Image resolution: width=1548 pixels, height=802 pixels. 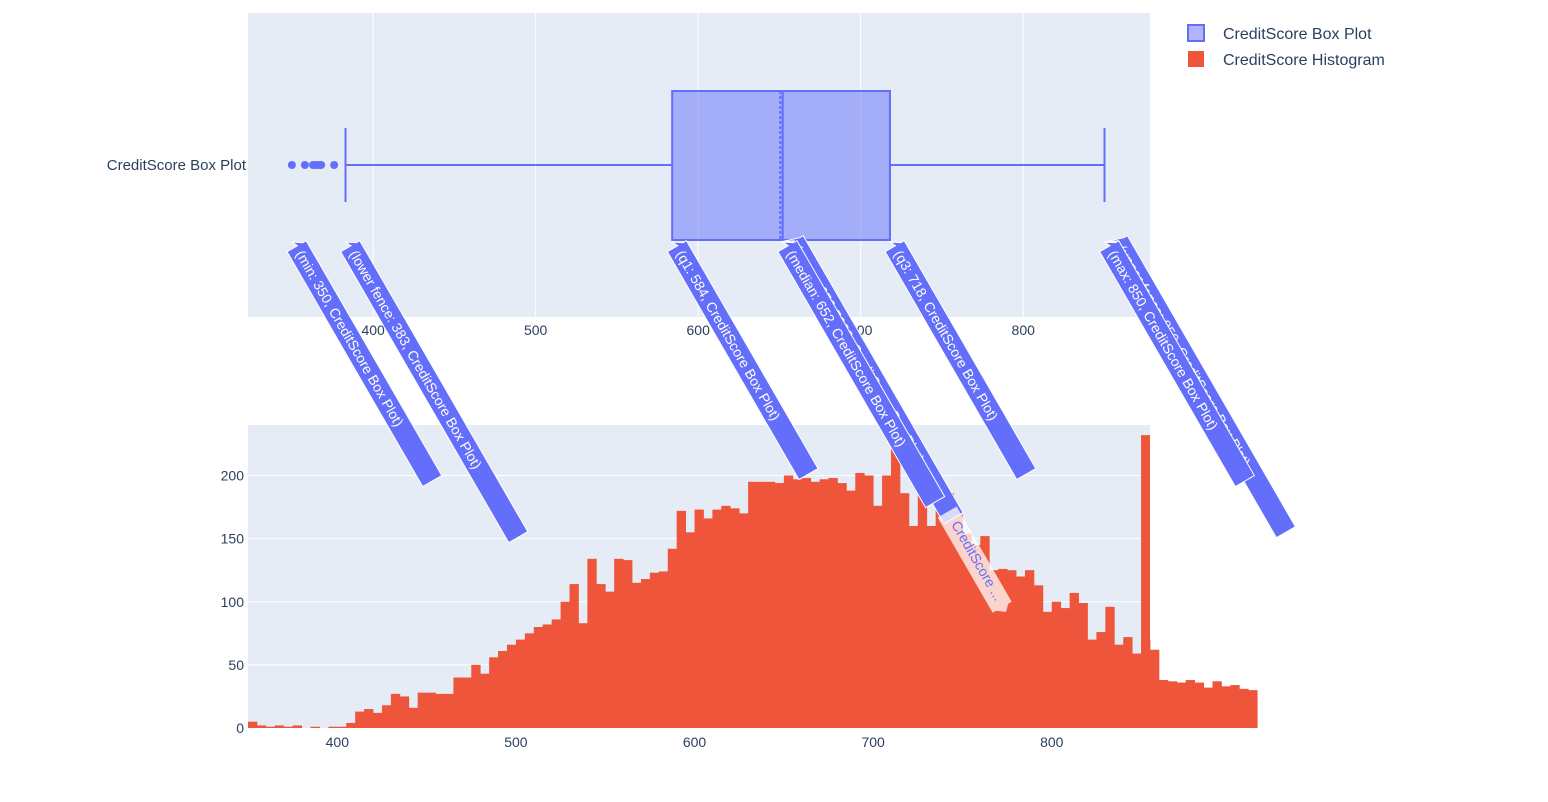 What do you see at coordinates (1279, 33) in the screenshot?
I see `legend-item-boxplot: CreditScore Box Plot` at bounding box center [1279, 33].